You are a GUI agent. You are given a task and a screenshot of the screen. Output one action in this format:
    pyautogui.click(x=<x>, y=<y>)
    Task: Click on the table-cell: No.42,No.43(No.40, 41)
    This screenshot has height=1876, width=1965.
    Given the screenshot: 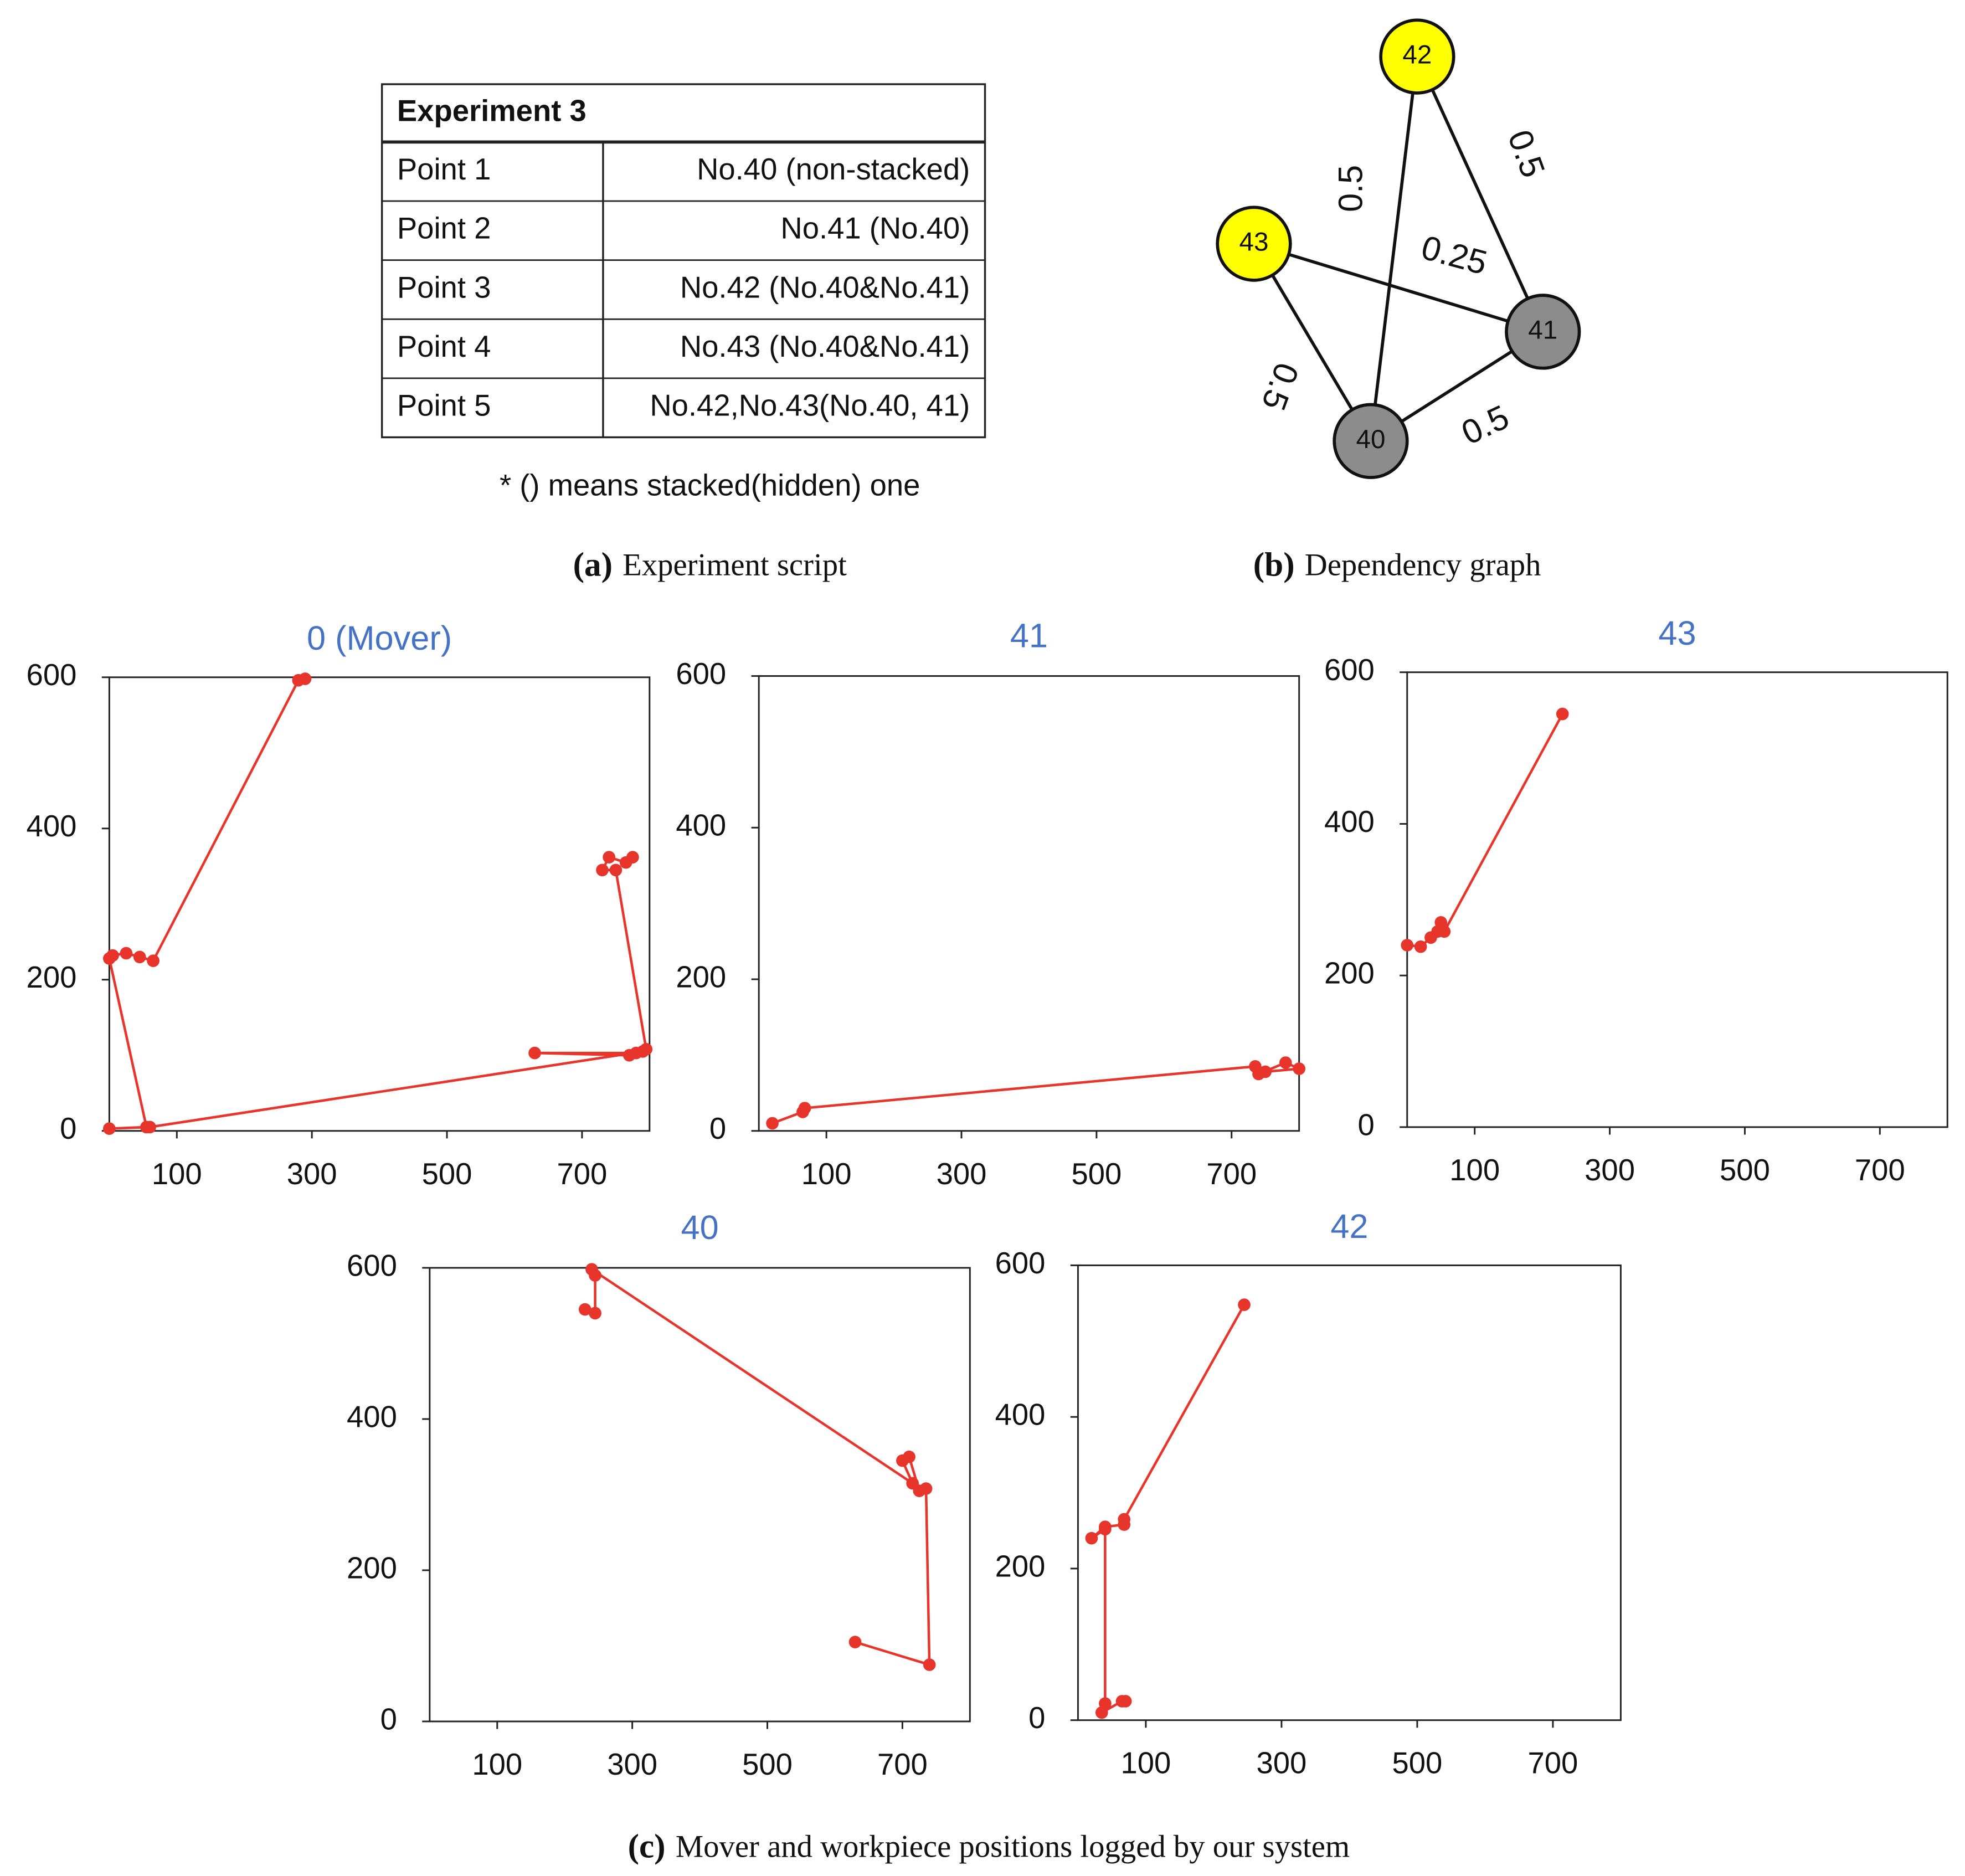 What is the action you would take?
    pyautogui.click(x=810, y=406)
    